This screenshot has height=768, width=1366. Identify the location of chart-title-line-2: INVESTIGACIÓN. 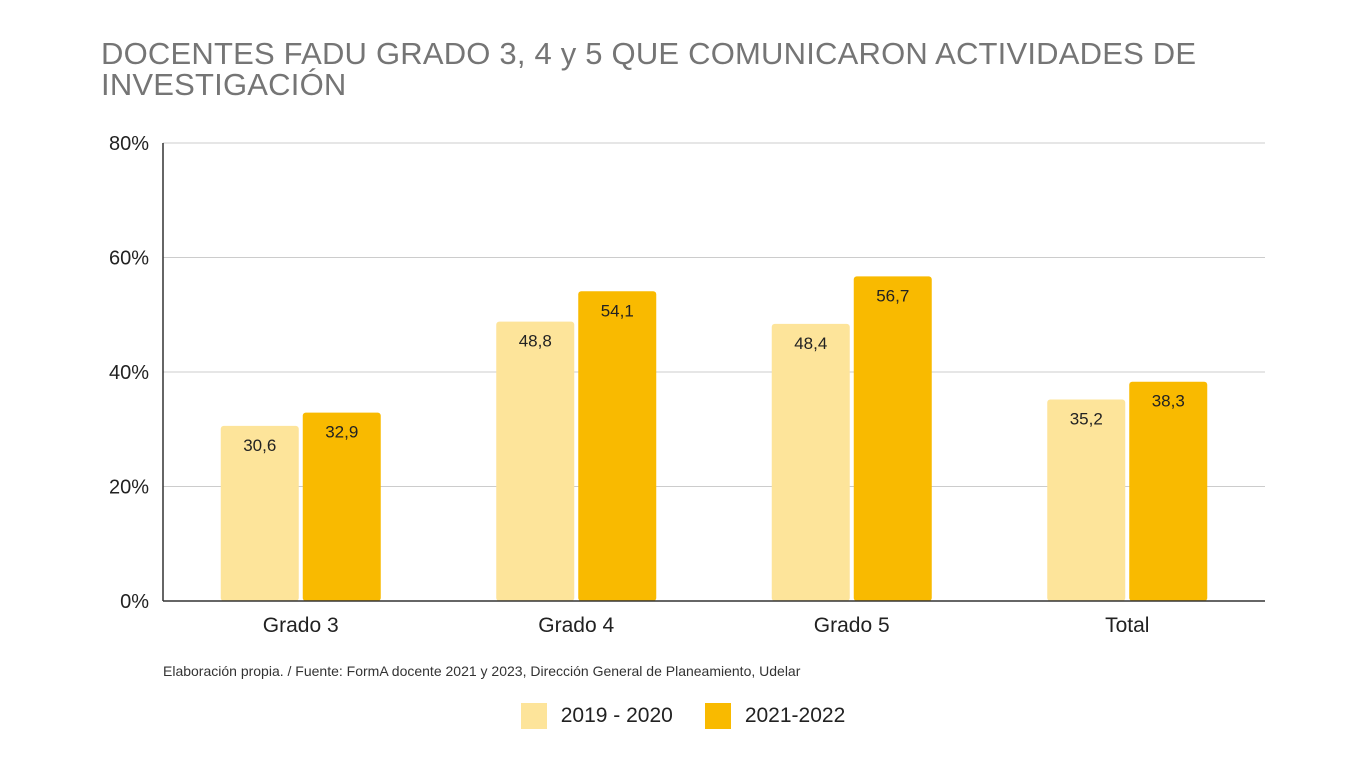
(224, 84).